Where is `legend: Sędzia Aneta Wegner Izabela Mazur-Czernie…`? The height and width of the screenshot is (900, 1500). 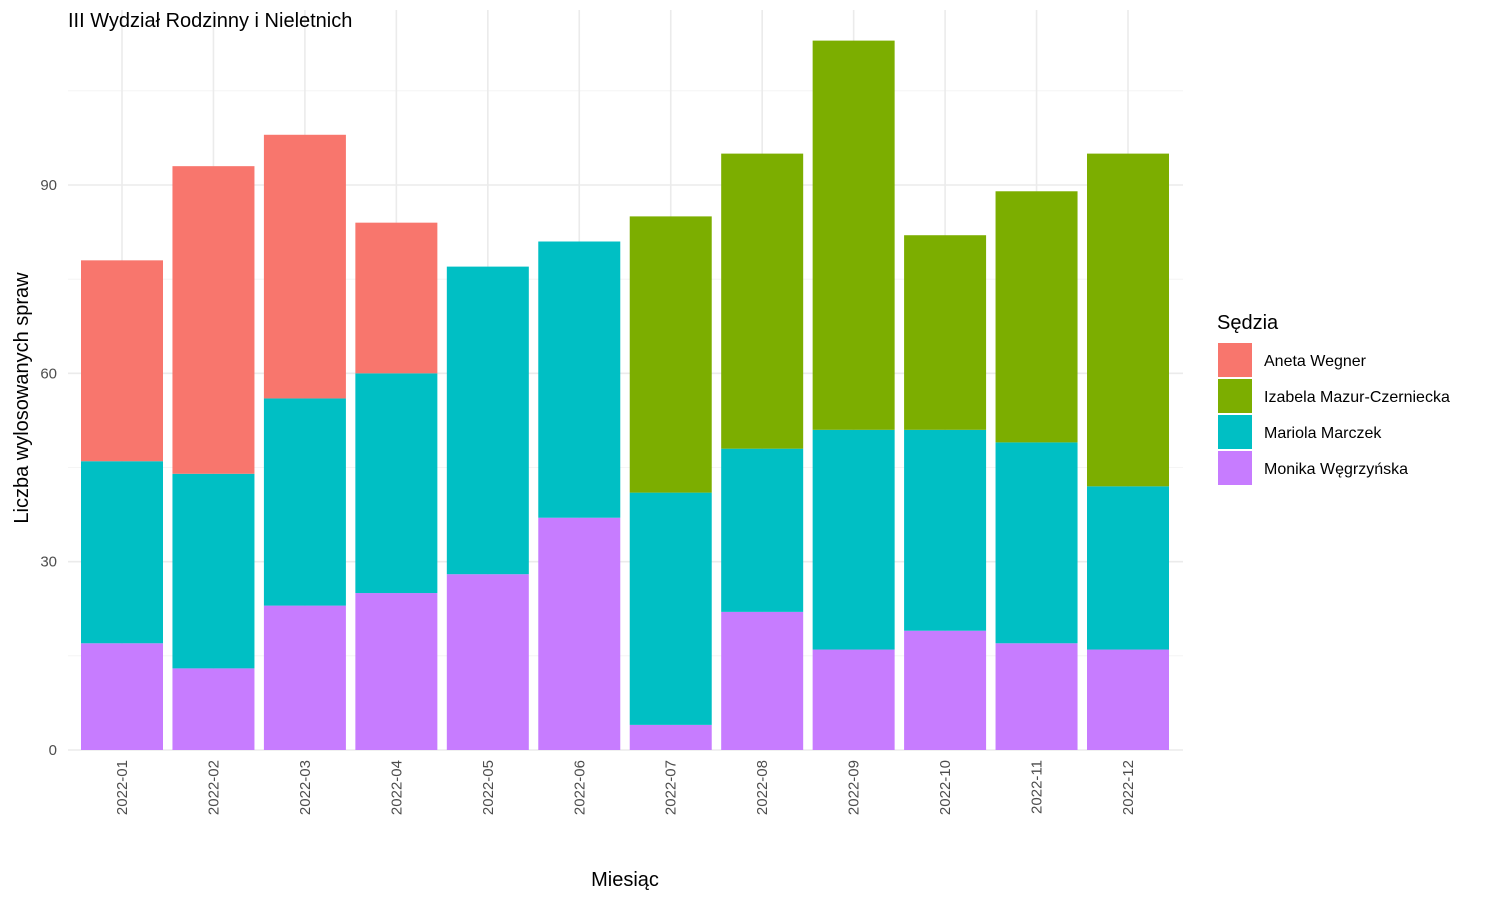
legend: Sędzia Aneta Wegner Izabela Mazur-Czernie… is located at coordinates (1333, 398).